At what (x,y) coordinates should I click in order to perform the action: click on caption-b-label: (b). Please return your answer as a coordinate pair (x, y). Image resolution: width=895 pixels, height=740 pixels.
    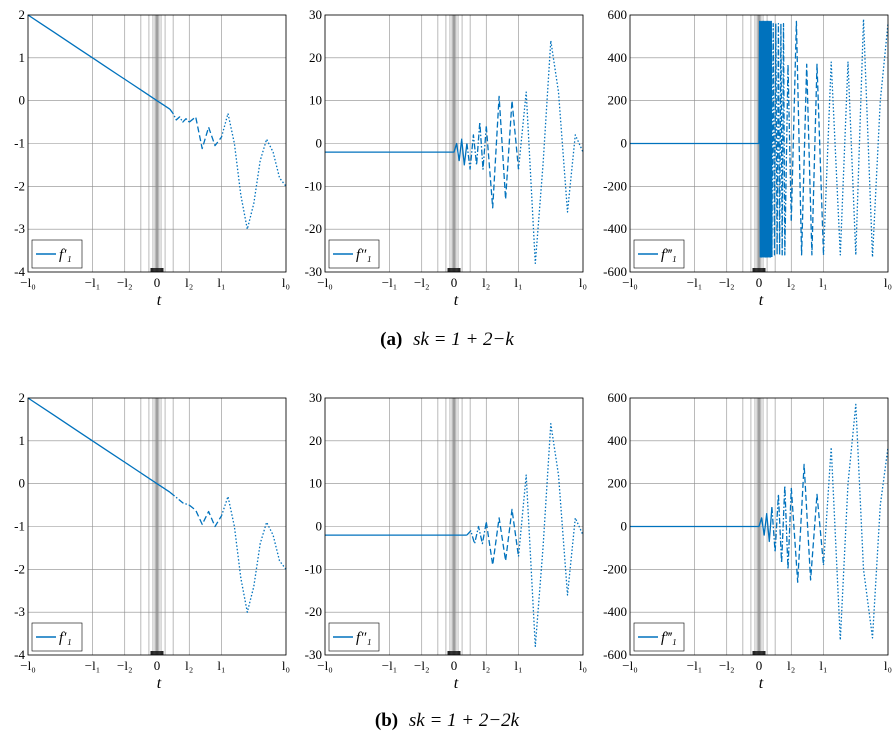
    Looking at the image, I should click on (386, 720).